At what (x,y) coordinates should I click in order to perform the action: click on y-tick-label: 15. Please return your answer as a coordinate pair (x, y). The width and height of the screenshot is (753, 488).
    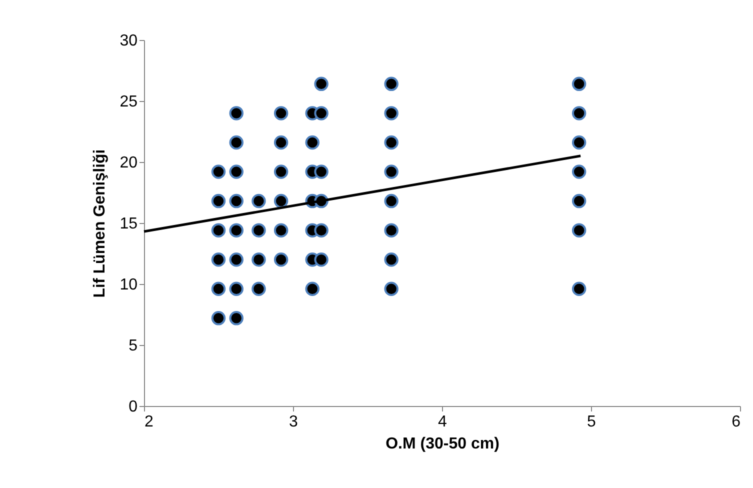
    Looking at the image, I should click on (129, 224).